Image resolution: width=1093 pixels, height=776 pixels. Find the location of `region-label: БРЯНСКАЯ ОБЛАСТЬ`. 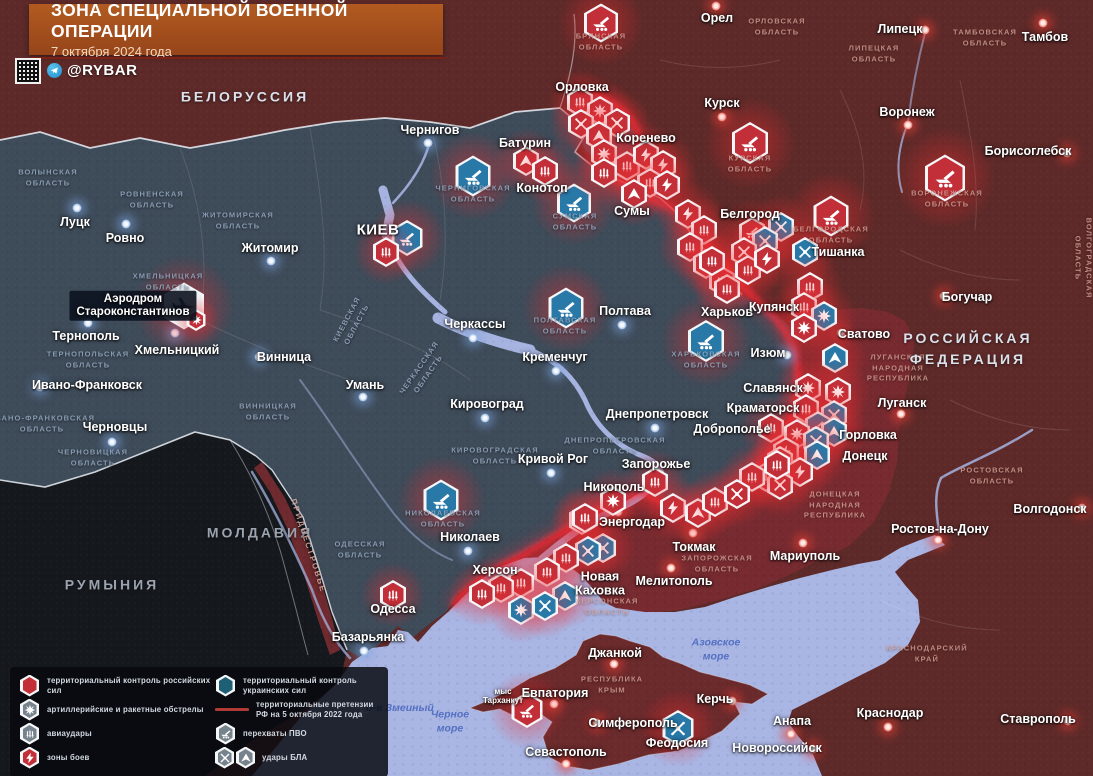

region-label: БРЯНСКАЯ ОБЛАСТЬ is located at coordinates (601, 41).